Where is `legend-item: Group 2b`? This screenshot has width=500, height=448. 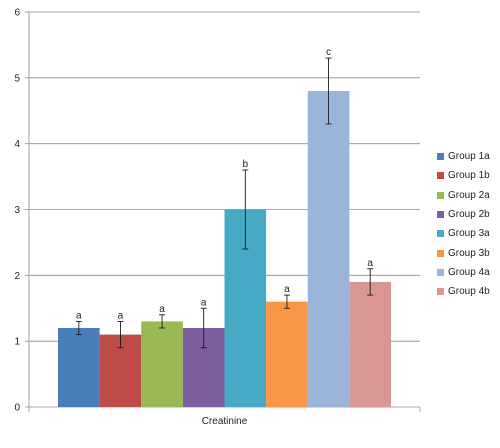 legend-item: Group 2b is located at coordinates (468, 214).